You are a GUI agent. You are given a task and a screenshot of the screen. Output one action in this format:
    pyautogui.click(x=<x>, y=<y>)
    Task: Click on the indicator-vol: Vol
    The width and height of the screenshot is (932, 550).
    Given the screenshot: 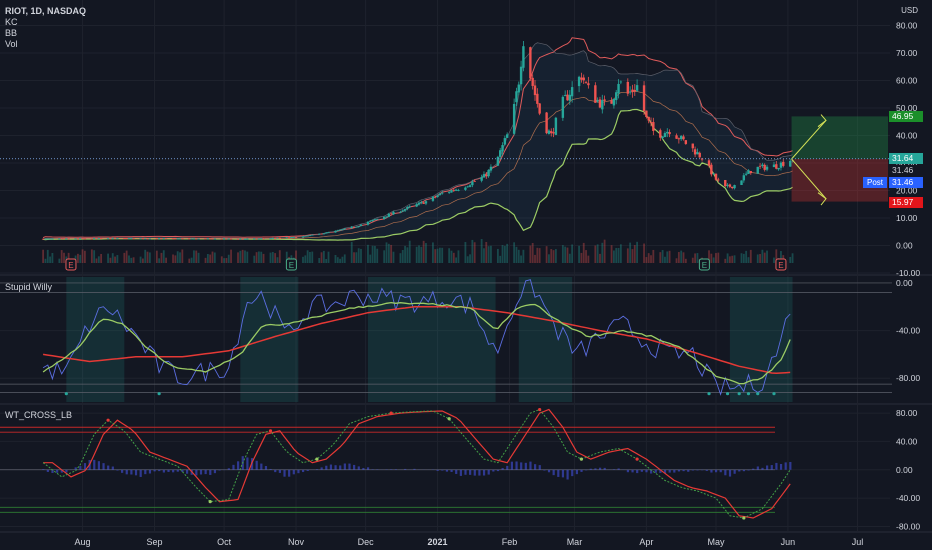 What is the action you would take?
    pyautogui.click(x=11, y=44)
    